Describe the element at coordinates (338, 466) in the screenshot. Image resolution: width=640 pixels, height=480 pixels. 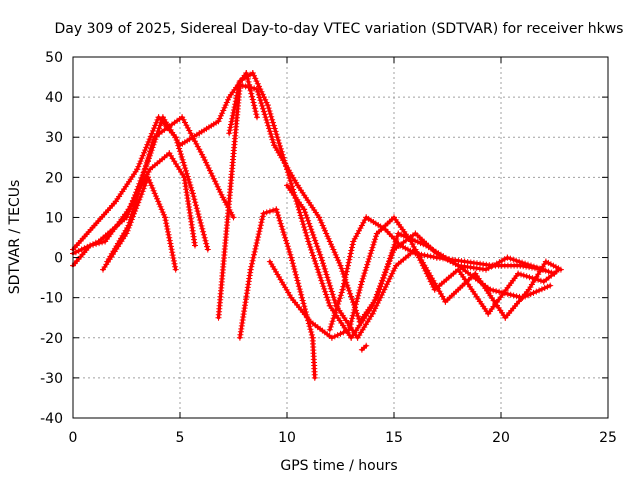
I see `x-axis-title: GPS time / hours` at that location.